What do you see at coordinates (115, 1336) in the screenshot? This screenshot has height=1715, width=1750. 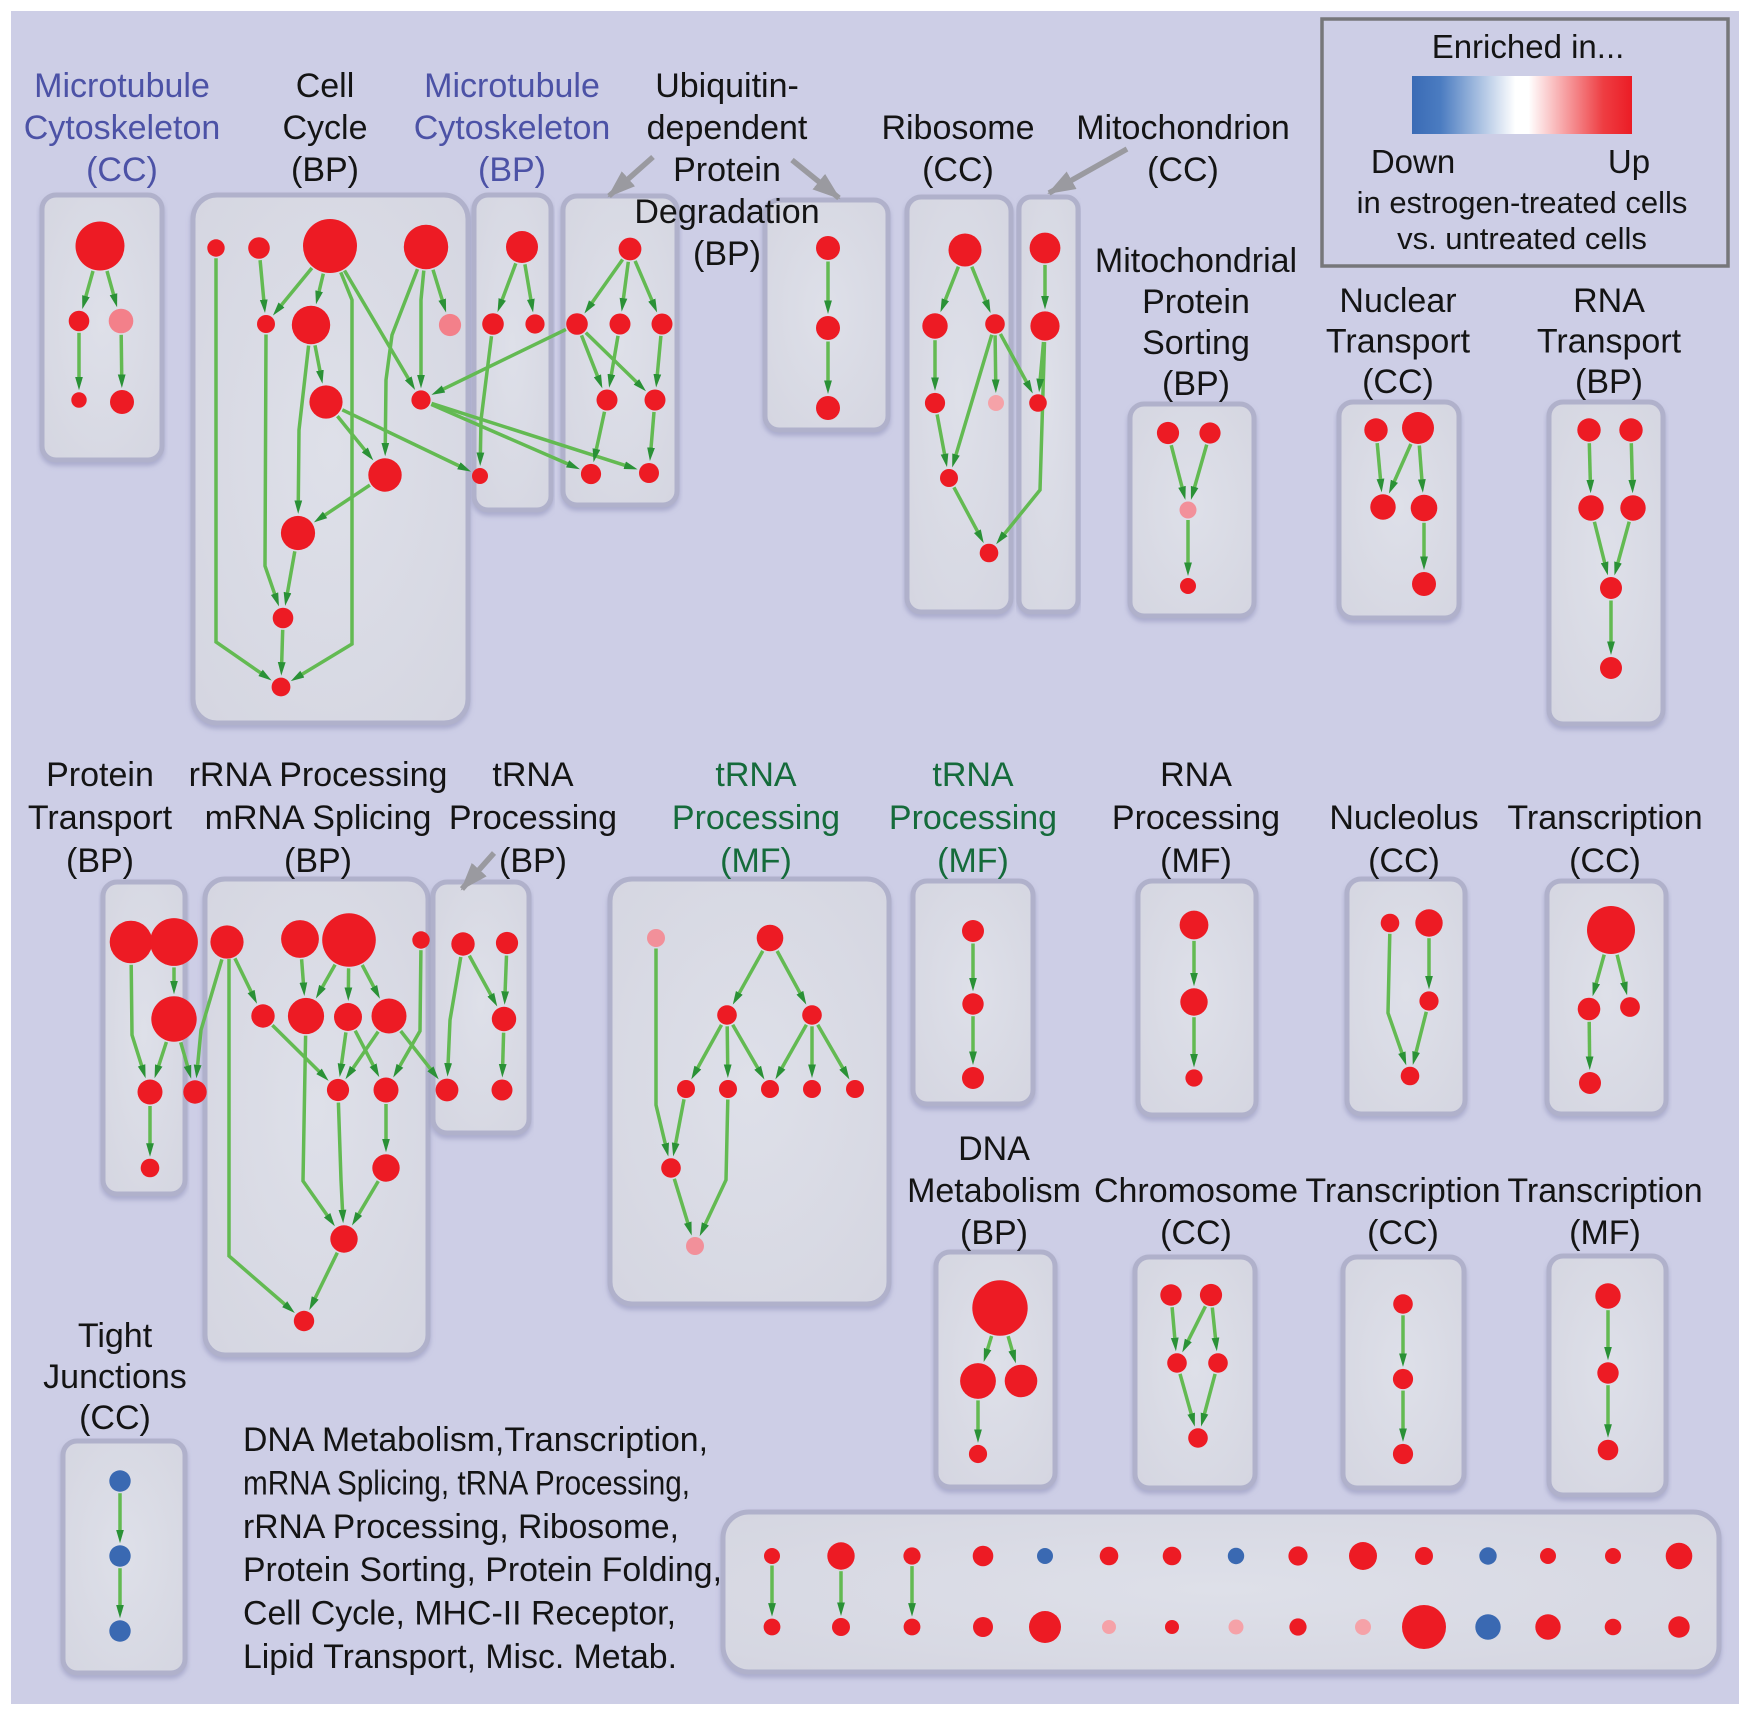 I see `svg-text: Tight` at bounding box center [115, 1336].